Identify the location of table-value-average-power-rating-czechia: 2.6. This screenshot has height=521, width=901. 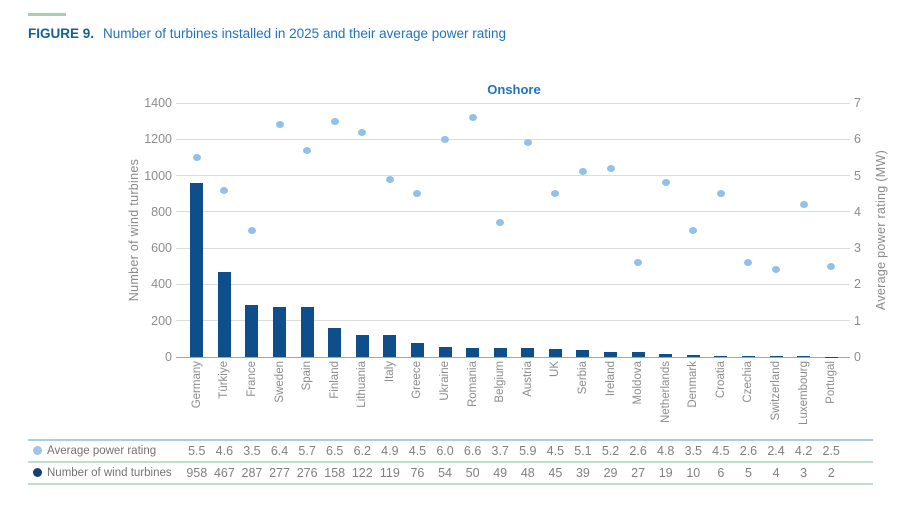
(748, 451).